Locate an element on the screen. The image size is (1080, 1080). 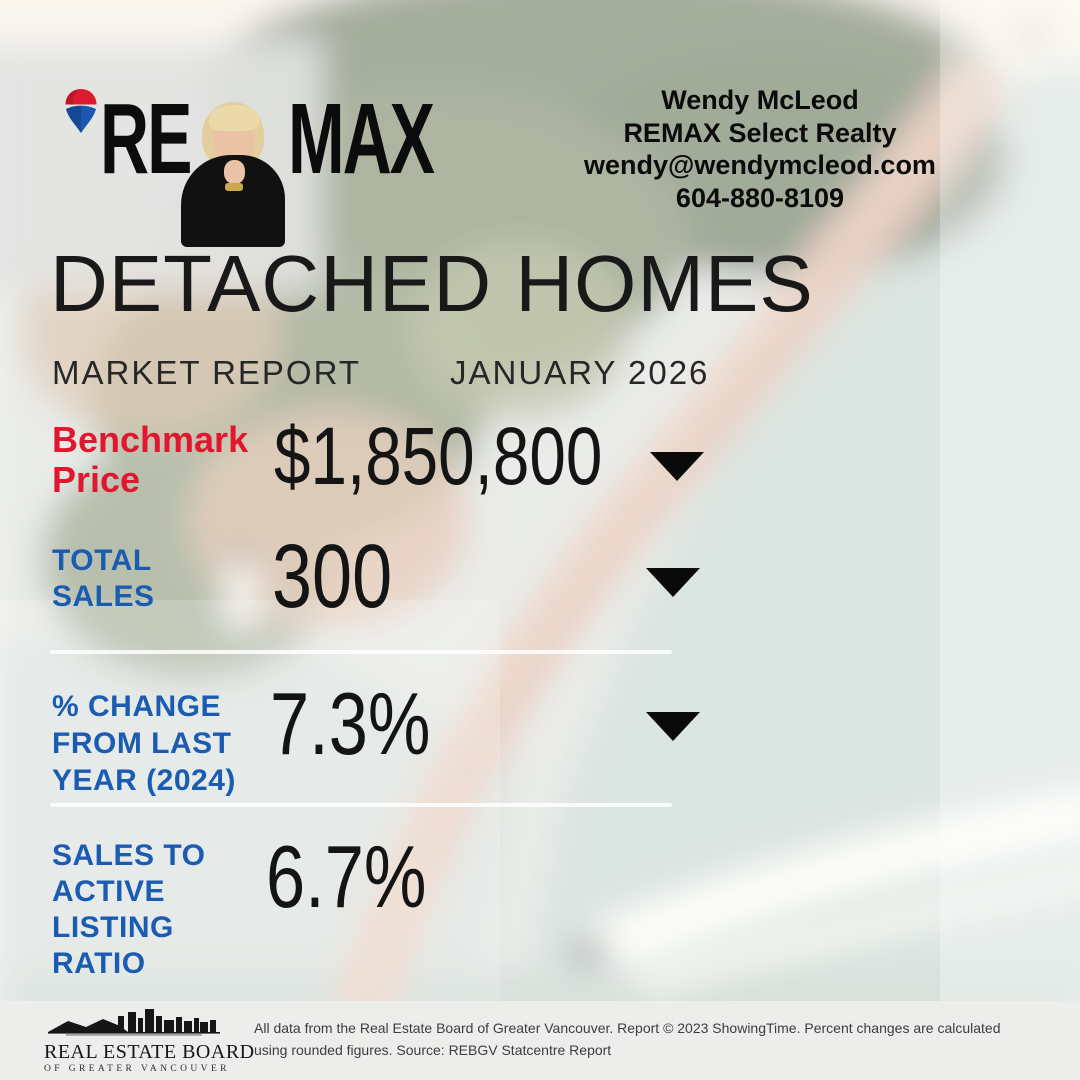
total-sales-label-line1: TOTAL is located at coordinates (102, 560).